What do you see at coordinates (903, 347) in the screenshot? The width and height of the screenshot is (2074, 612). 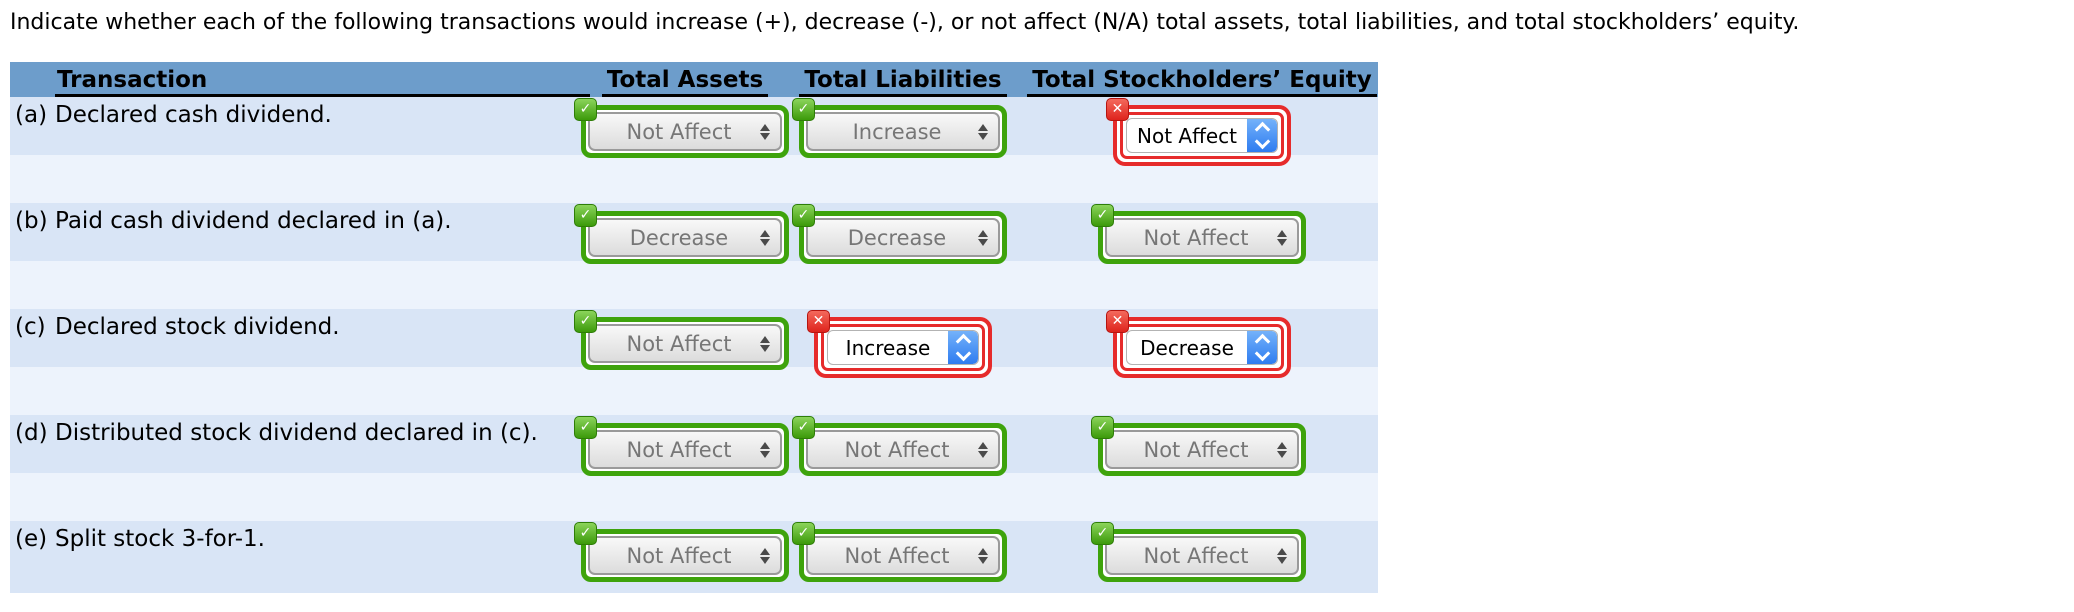 I see `liabilities-select-c: Increase` at bounding box center [903, 347].